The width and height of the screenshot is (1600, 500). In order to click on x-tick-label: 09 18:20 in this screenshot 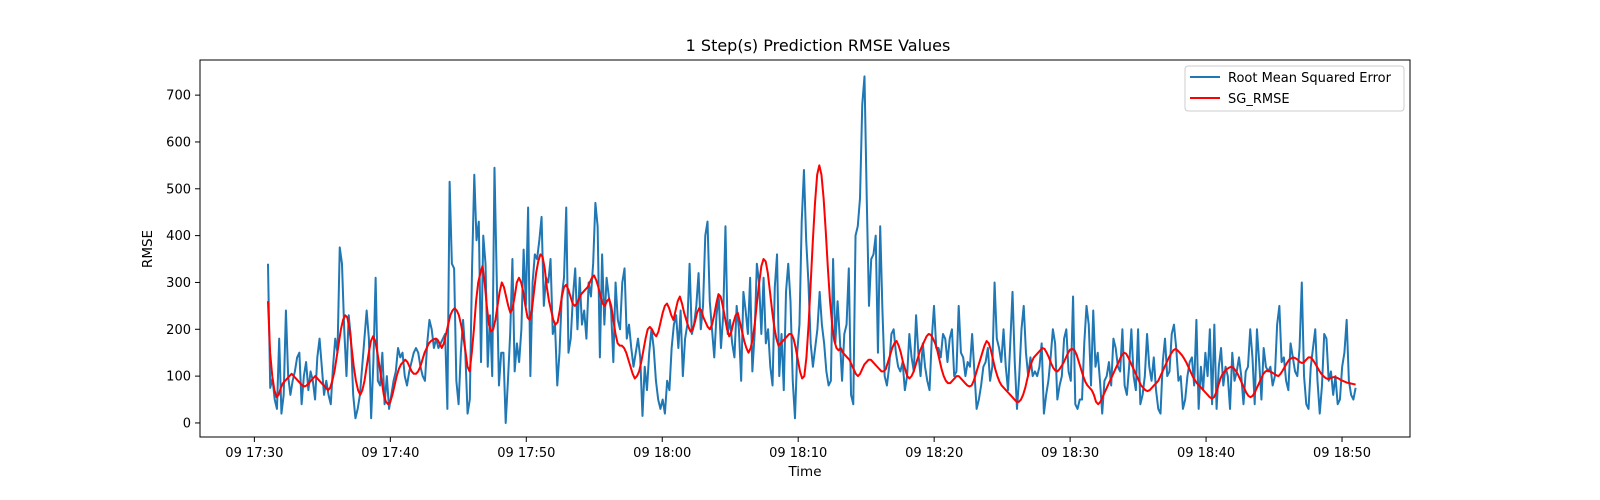, I will do `click(934, 453)`.